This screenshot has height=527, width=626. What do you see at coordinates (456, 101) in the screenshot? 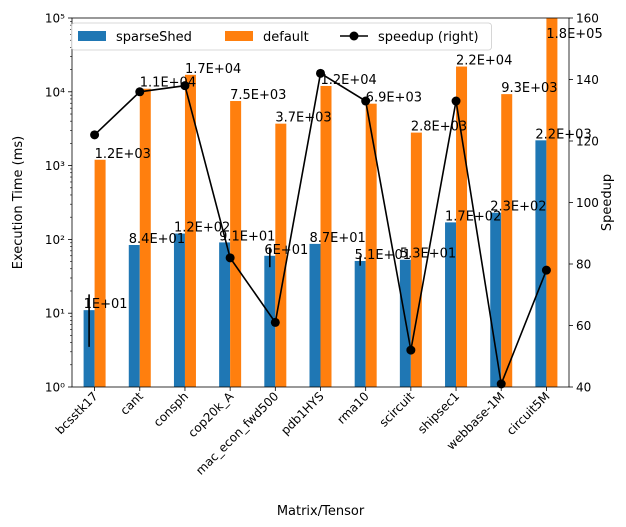
I see `speedup-point-shipsec1` at bounding box center [456, 101].